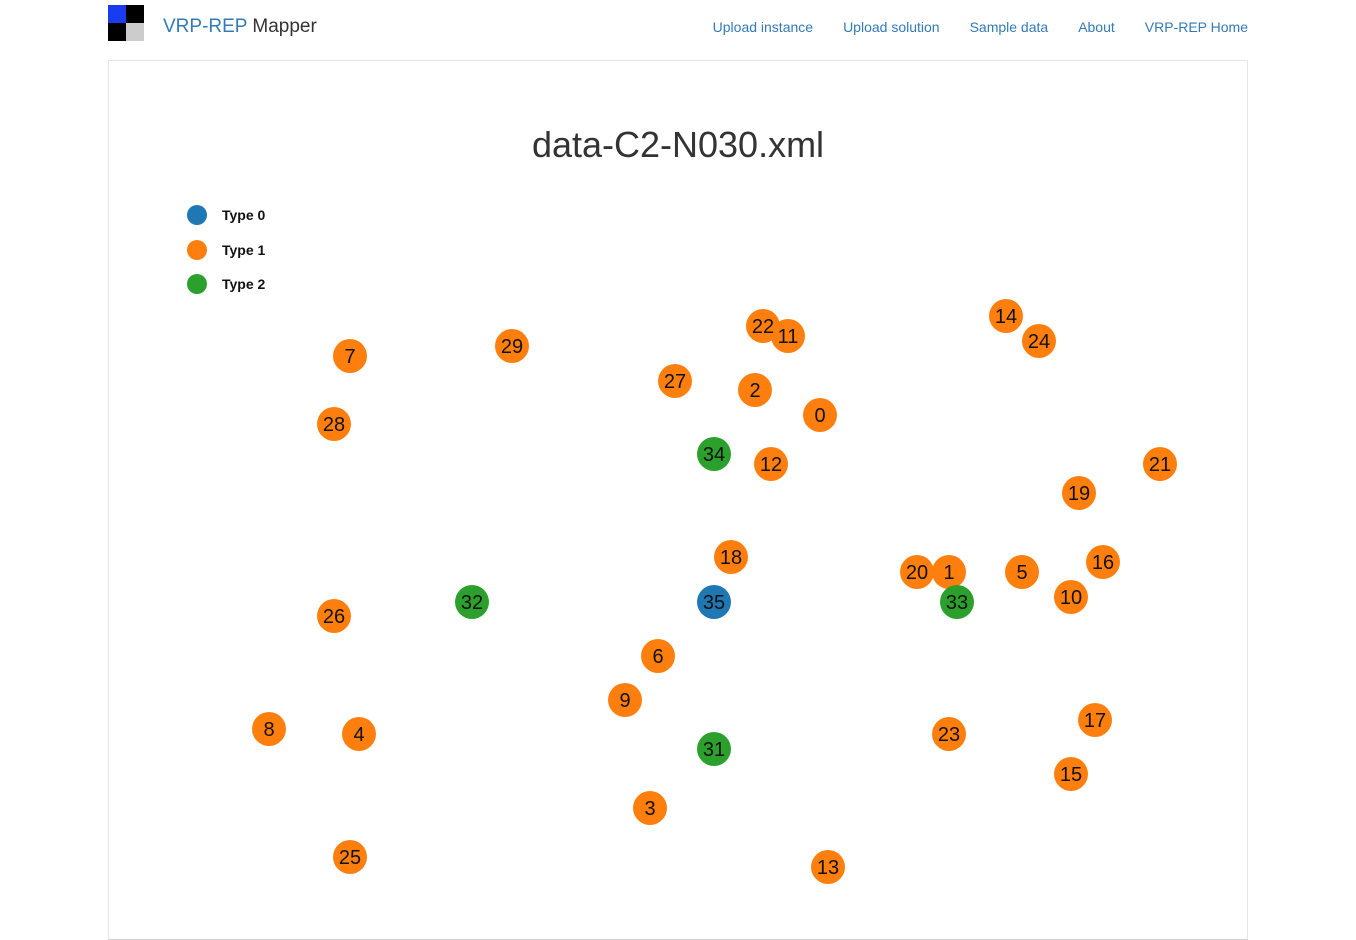 The image size is (1356, 940). I want to click on map-node-14: 14, so click(1006, 316).